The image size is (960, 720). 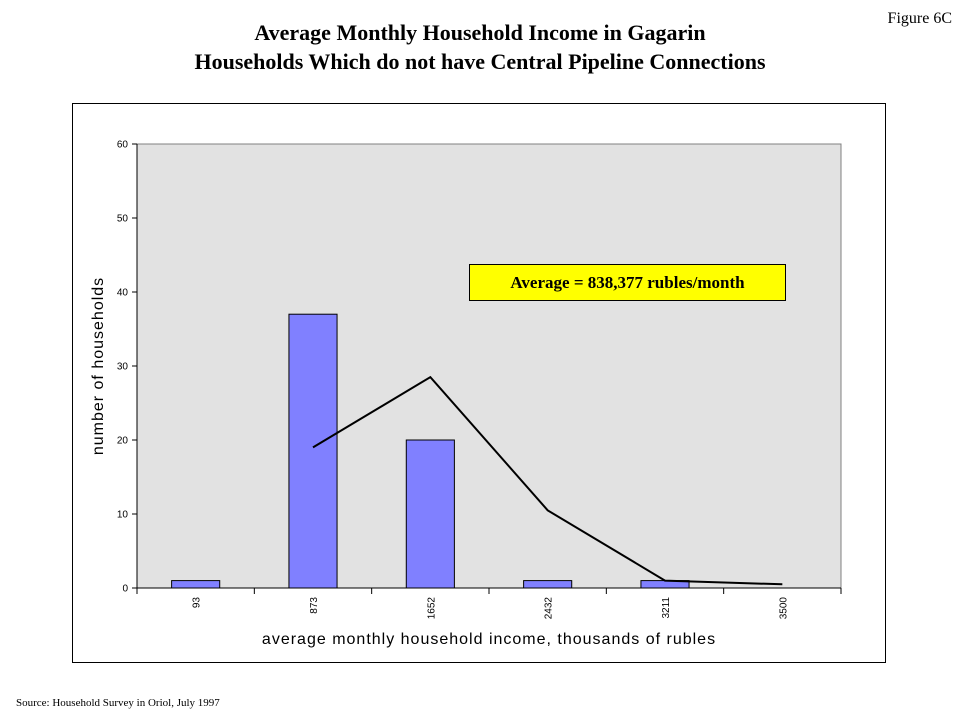 I want to click on y-tick-label: 50, so click(x=123, y=219).